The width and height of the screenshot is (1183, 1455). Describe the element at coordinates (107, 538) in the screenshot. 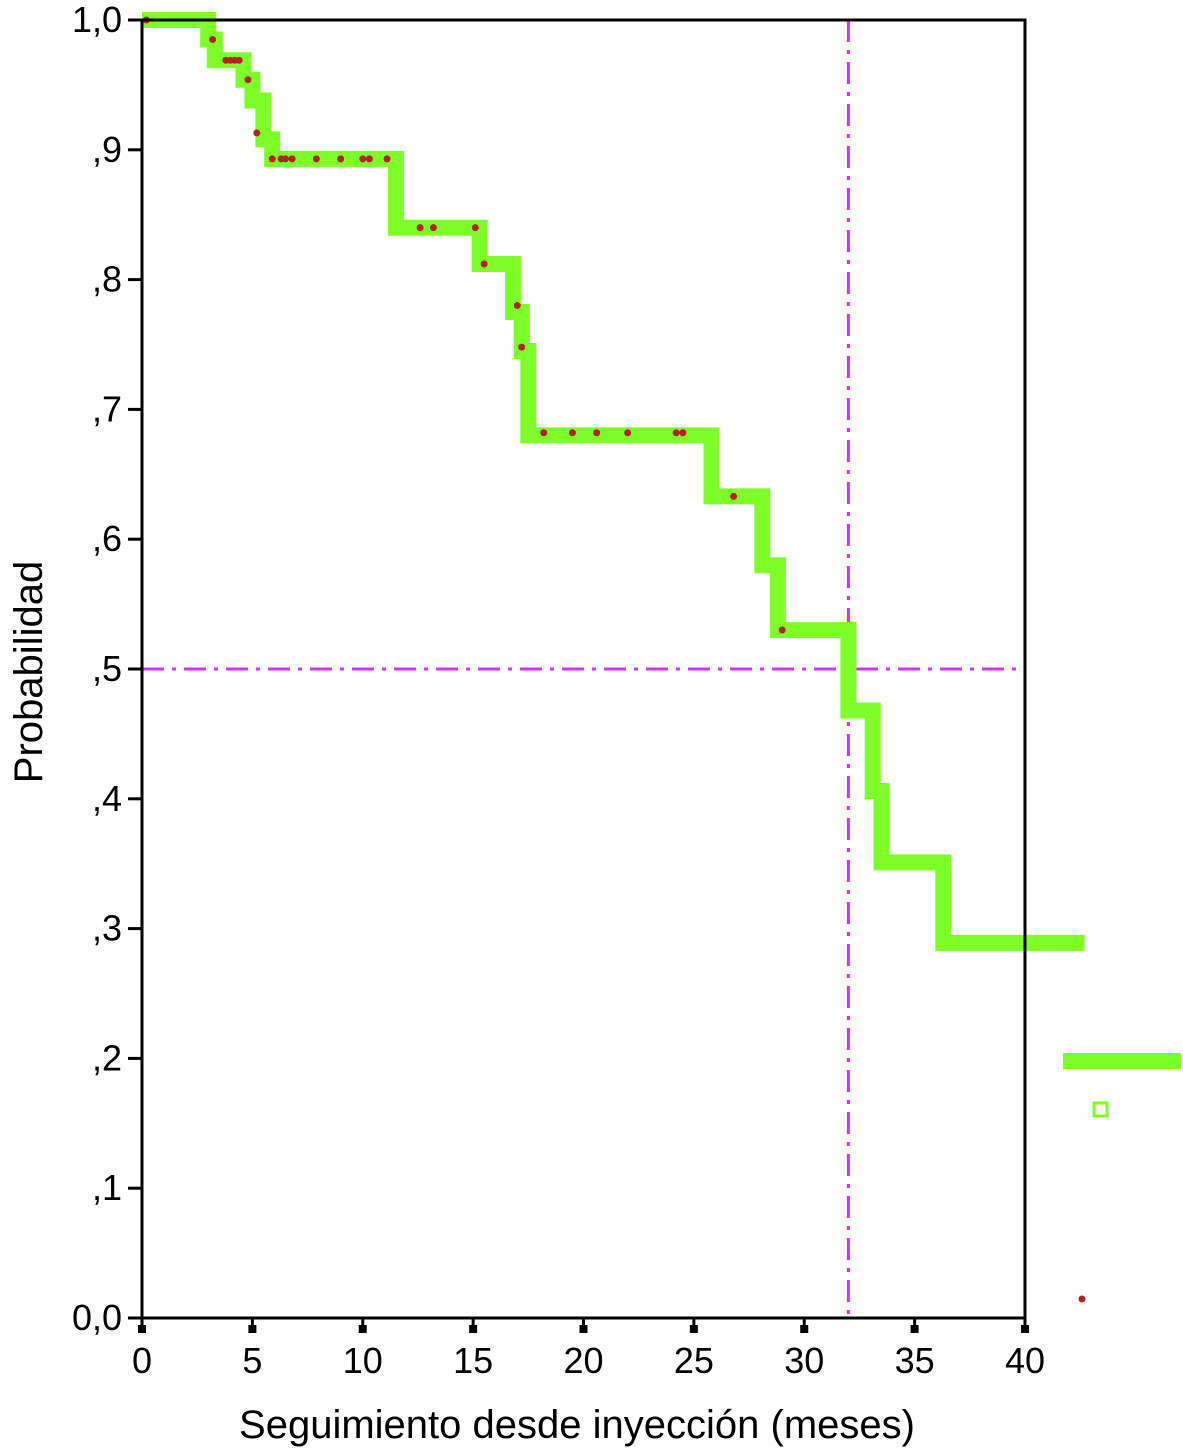

I see `y-tick-label: ,6` at that location.